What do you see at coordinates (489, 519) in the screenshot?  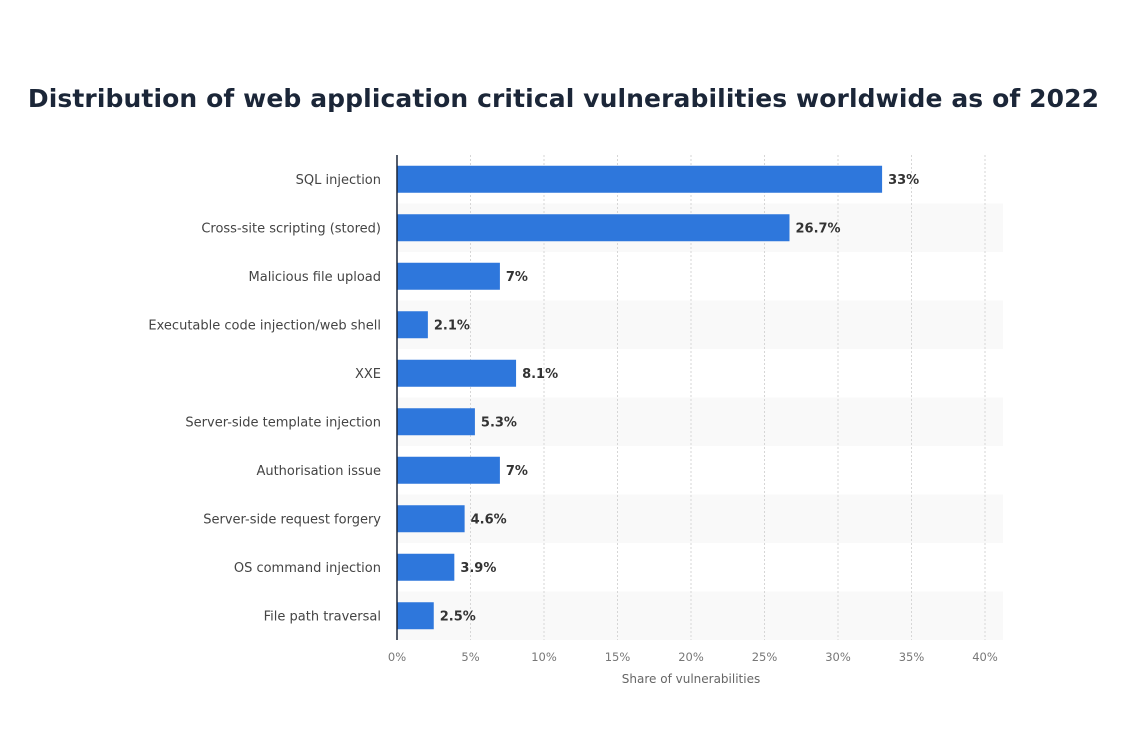 I see `data-label: 4.6%` at bounding box center [489, 519].